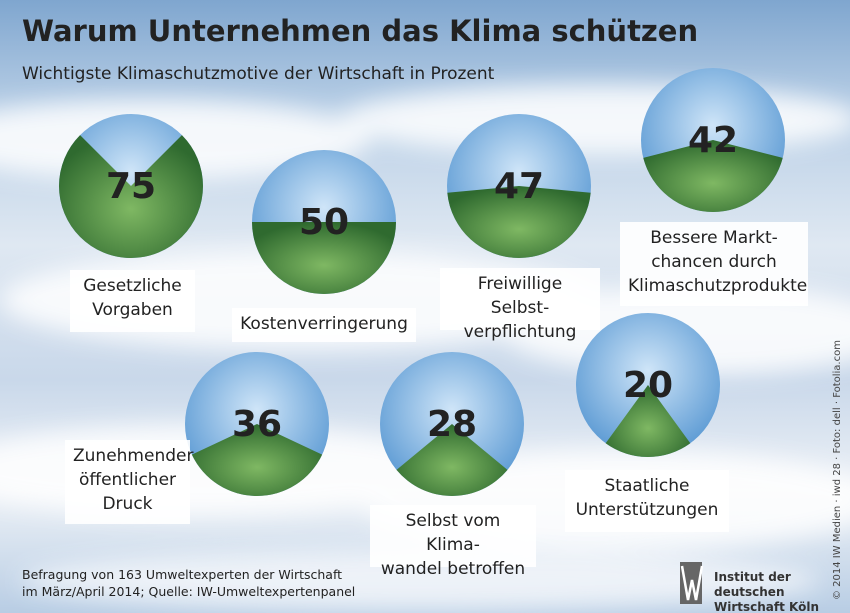  I want to click on category-label: Freiwillige Selbst- verpflichtung, so click(520, 305).